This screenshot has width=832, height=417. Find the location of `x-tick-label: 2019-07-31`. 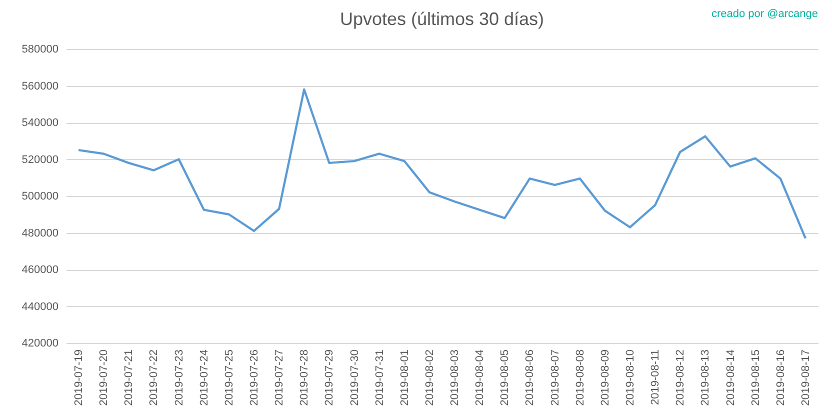

x-tick-label: 2019-07-31 is located at coordinates (380, 378).